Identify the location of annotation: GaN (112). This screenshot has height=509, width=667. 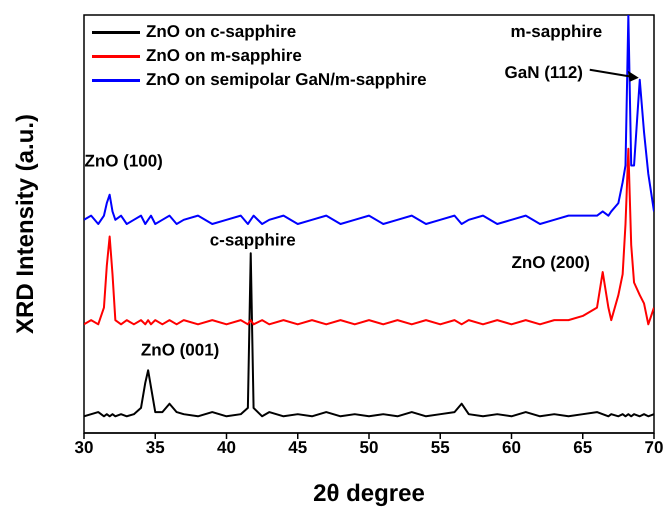
(543, 72).